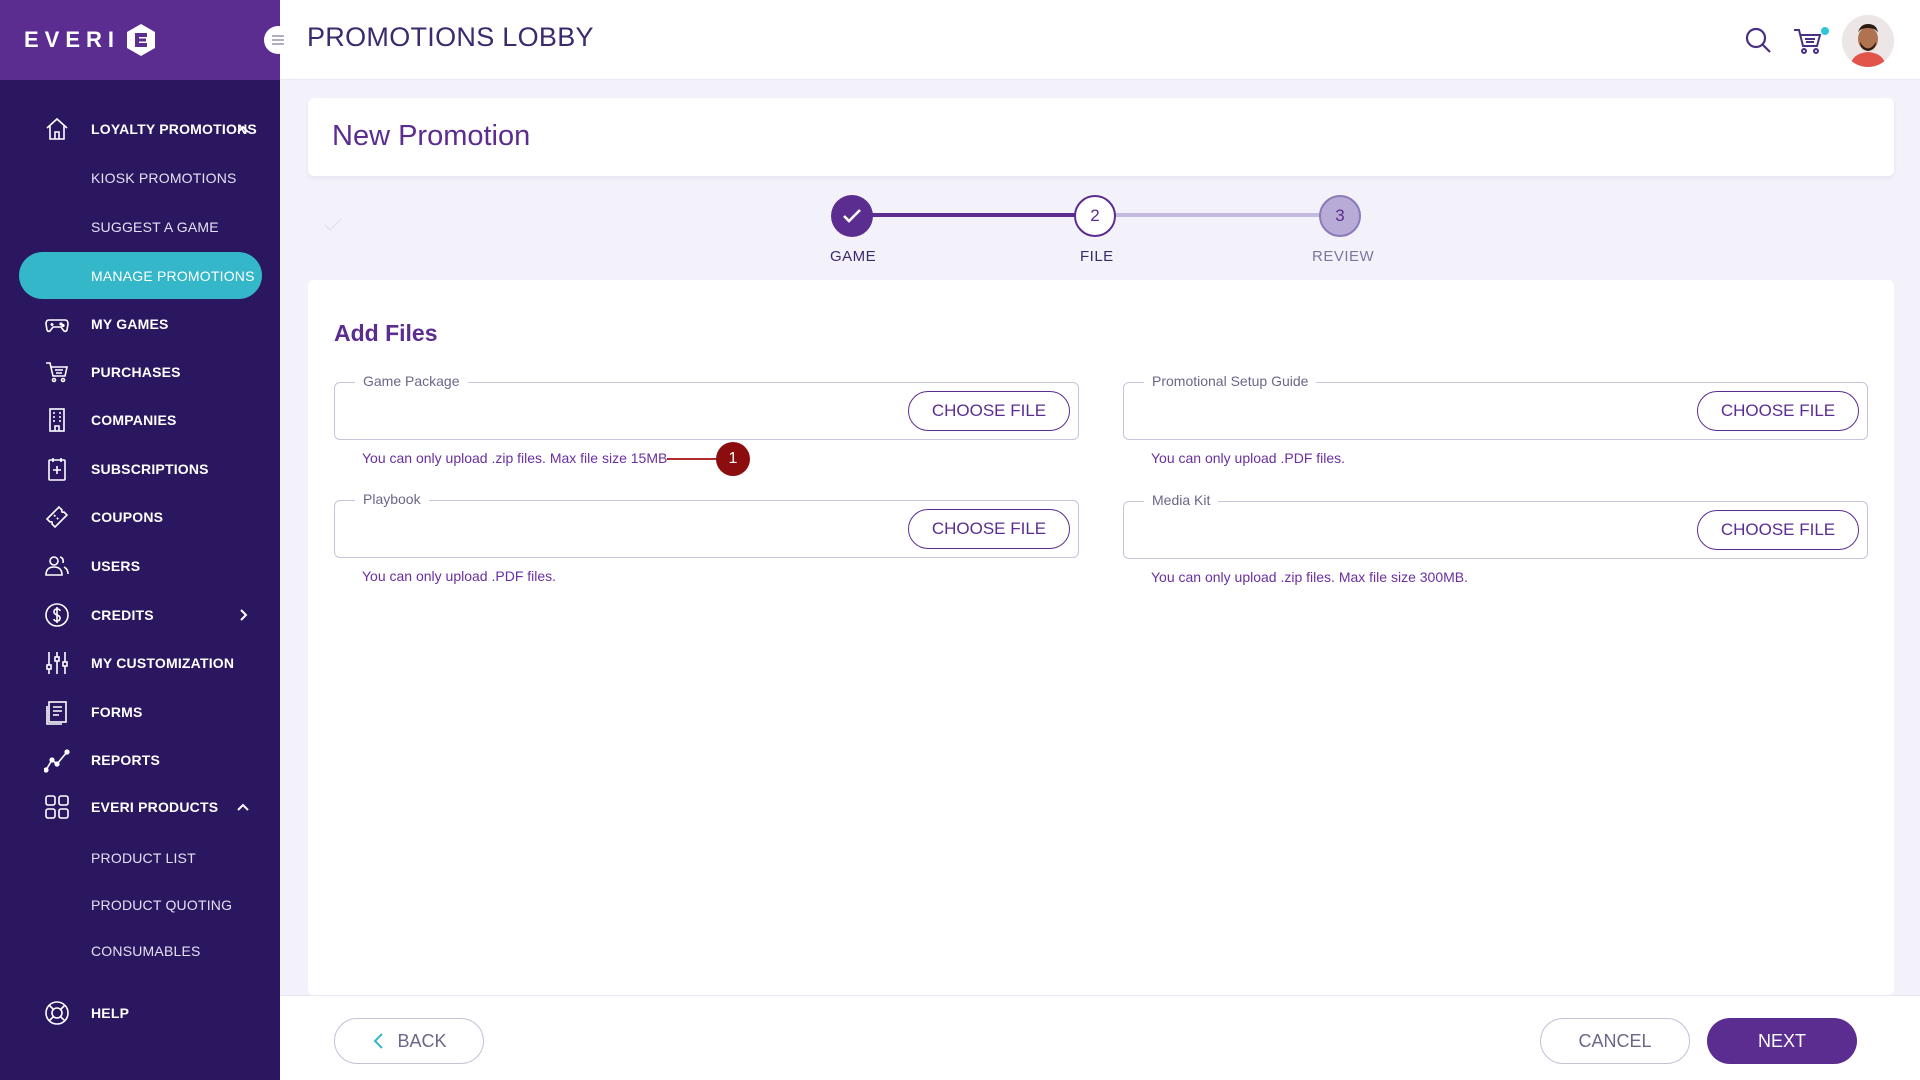  I want to click on playbook-choose-file-button: CHOOSE FILE, so click(989, 529).